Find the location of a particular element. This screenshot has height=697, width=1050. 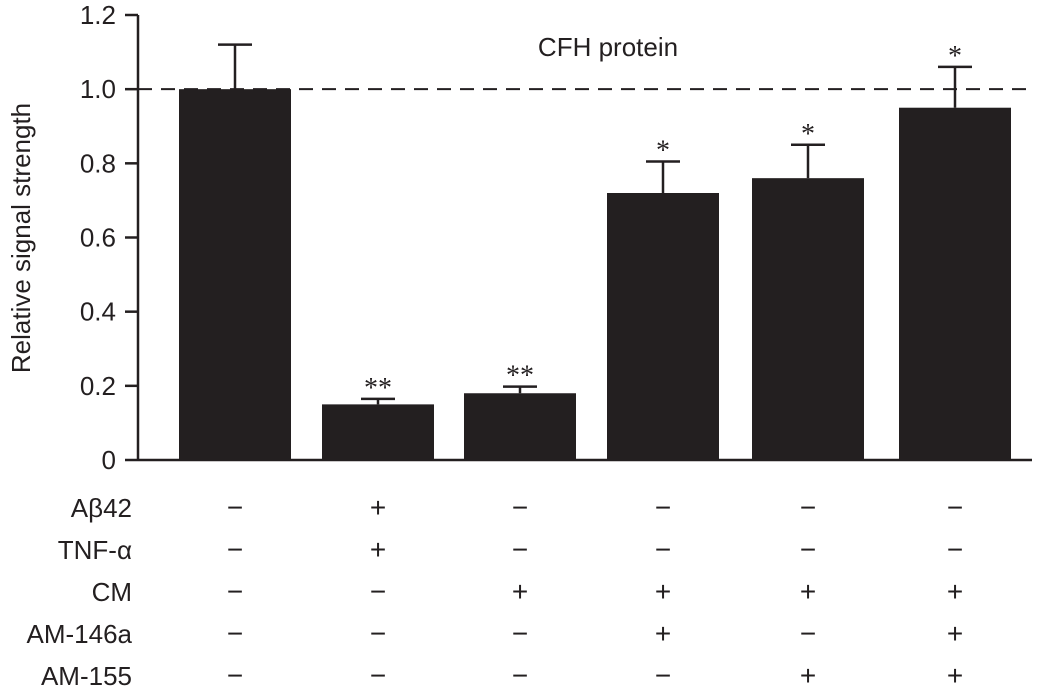

chart-title: CFH protein is located at coordinates (608, 47).